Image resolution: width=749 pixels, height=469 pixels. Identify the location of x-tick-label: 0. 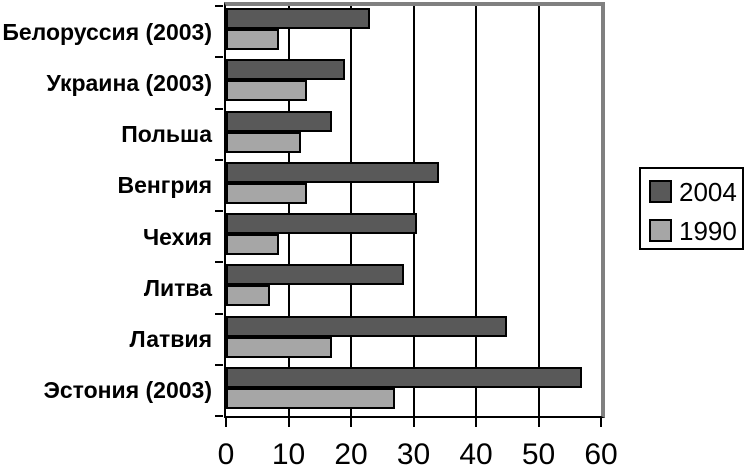
(226, 453).